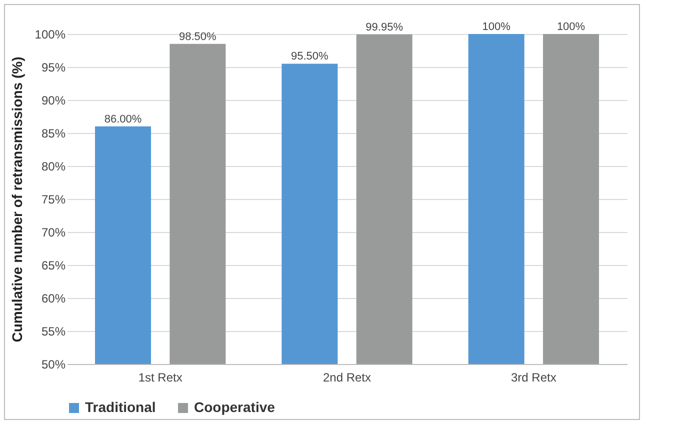  What do you see at coordinates (53, 67) in the screenshot?
I see `y-tick-label: 95%` at bounding box center [53, 67].